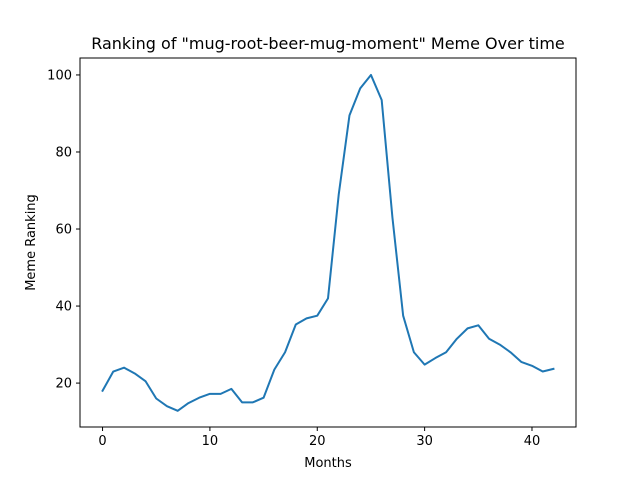 Image resolution: width=640 pixels, height=480 pixels. What do you see at coordinates (210, 441) in the screenshot?
I see `x-tick-label: 10` at bounding box center [210, 441].